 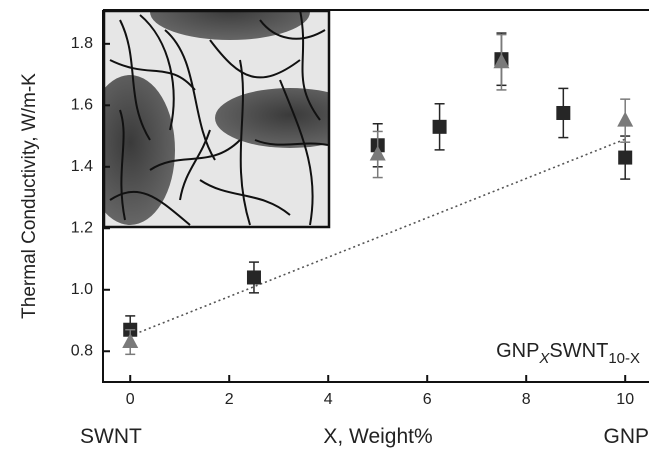 I want to click on y-tick-label: 1.6, so click(x=82, y=105).